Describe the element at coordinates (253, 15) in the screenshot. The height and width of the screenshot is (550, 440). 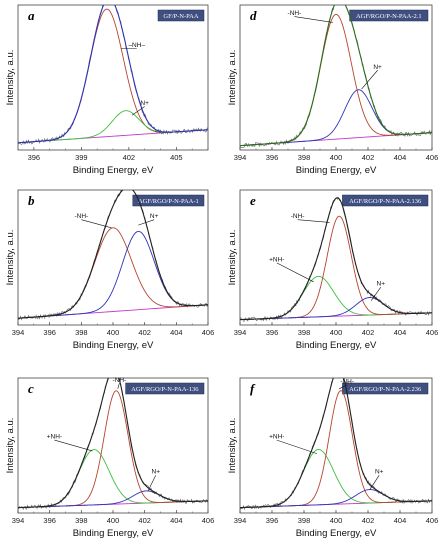
I see `panel-letter: d` at that location.